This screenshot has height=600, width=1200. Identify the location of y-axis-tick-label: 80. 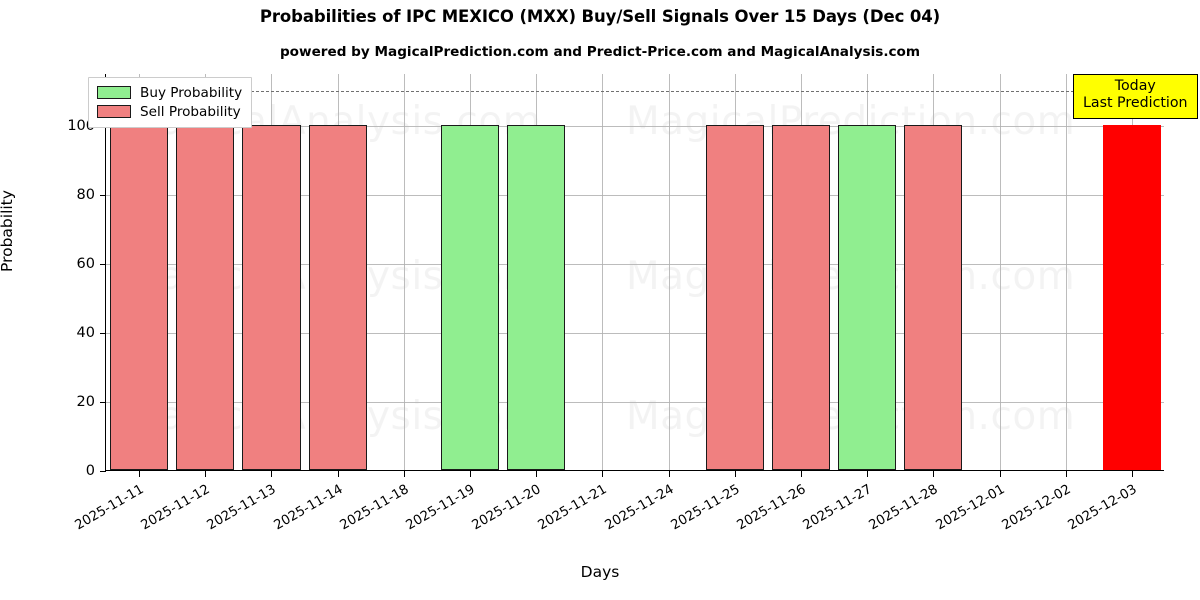
(85, 194).